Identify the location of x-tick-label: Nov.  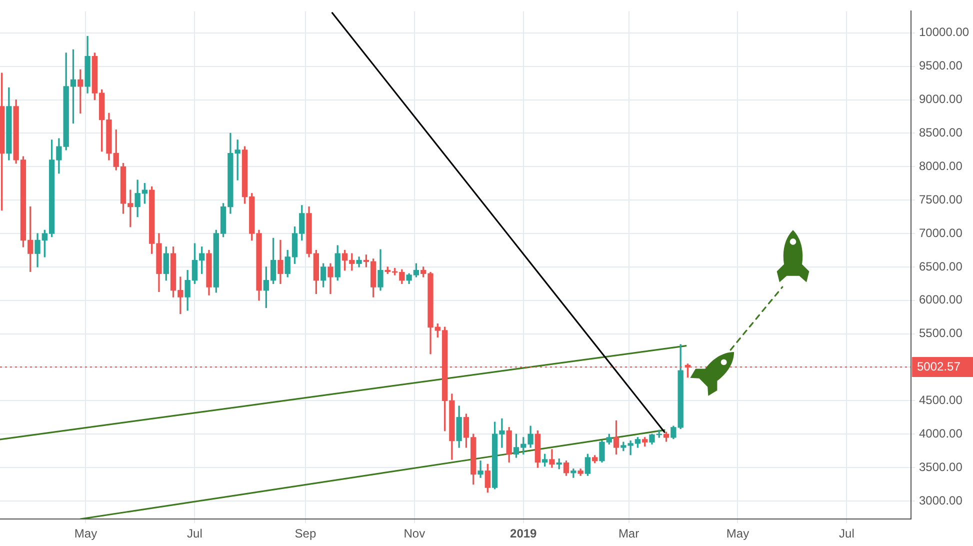
(415, 533).